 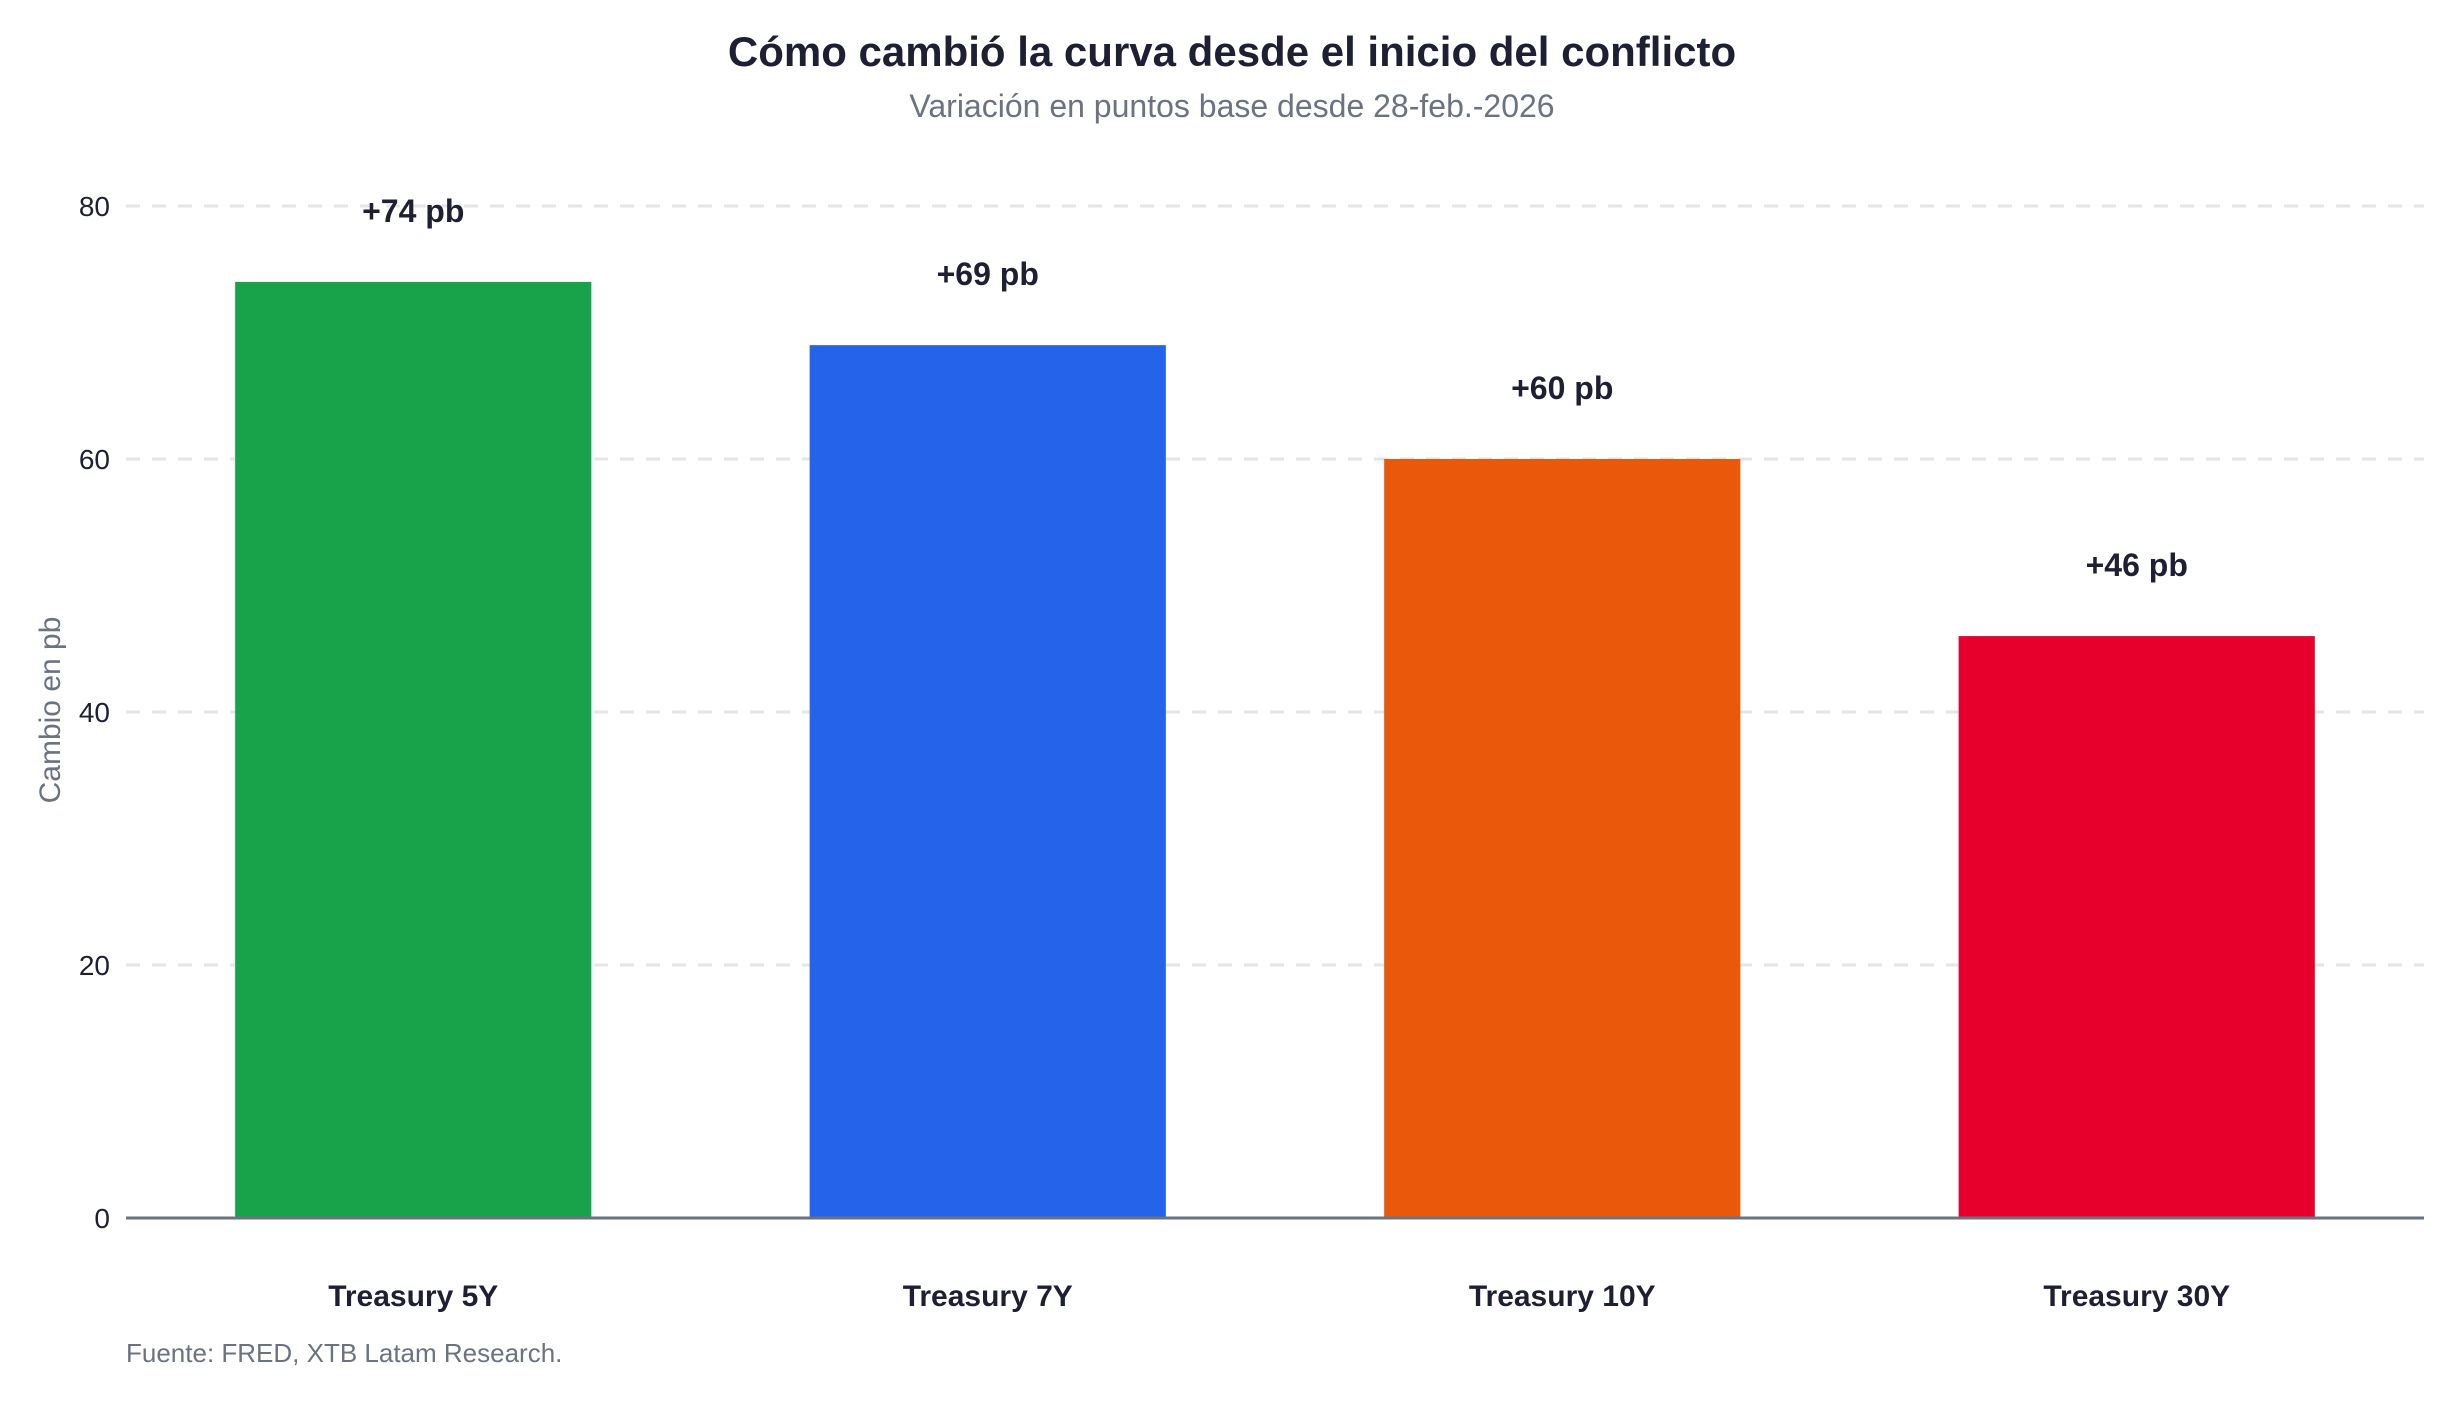 I want to click on x-category-label: Treasury 10Y, so click(x=1562, y=1296).